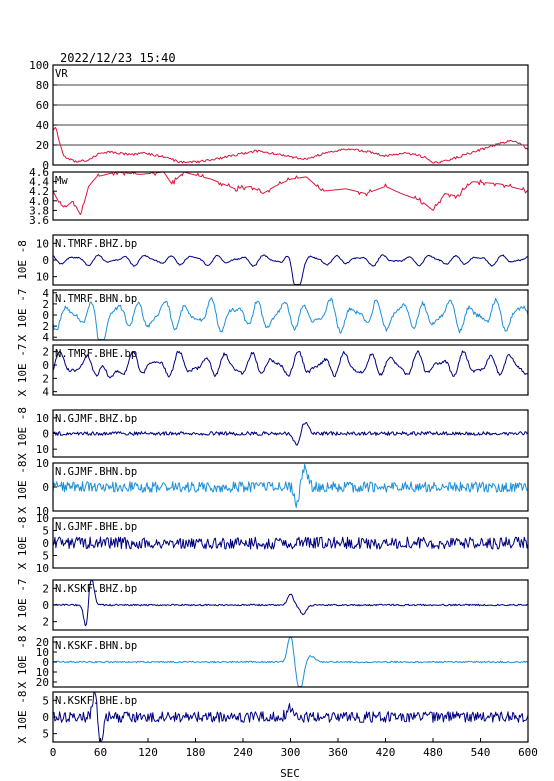  I want to click on xtick-label: 600, so click(528, 752).